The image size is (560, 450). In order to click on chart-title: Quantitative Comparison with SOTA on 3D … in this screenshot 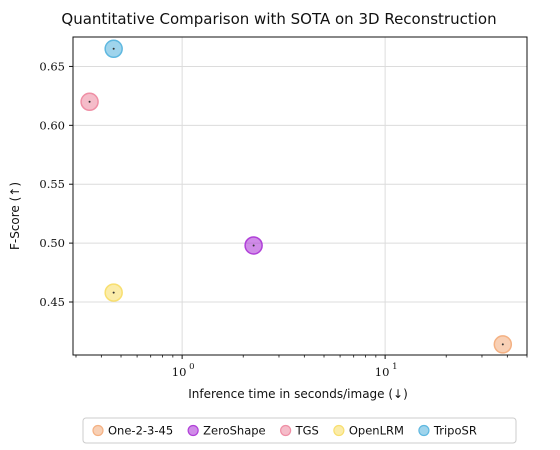, I will do `click(278, 19)`.